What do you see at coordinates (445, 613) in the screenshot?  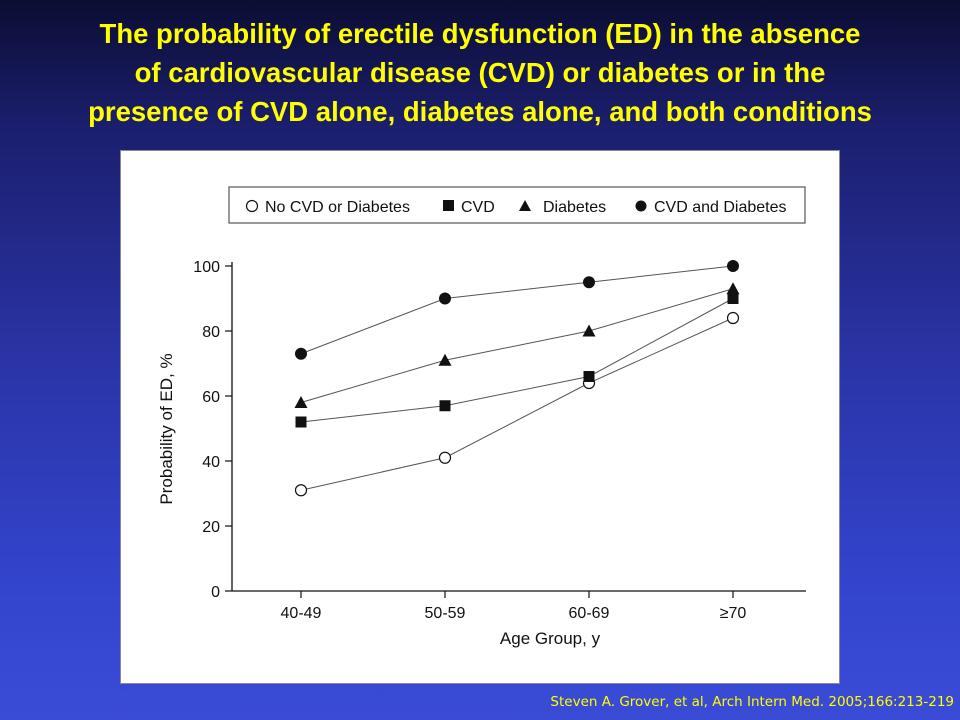 I see `x-tick-label: 50-59` at bounding box center [445, 613].